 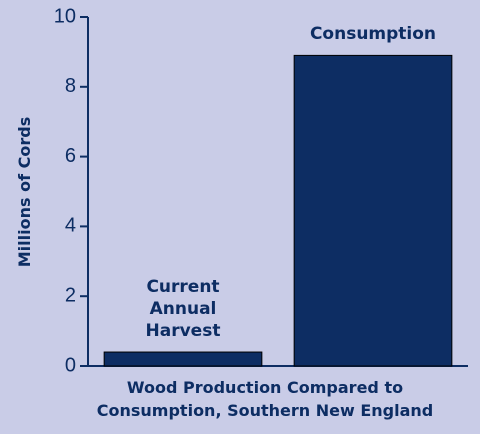 What do you see at coordinates (70, 86) in the screenshot?
I see `y-tick-label: 8` at bounding box center [70, 86].